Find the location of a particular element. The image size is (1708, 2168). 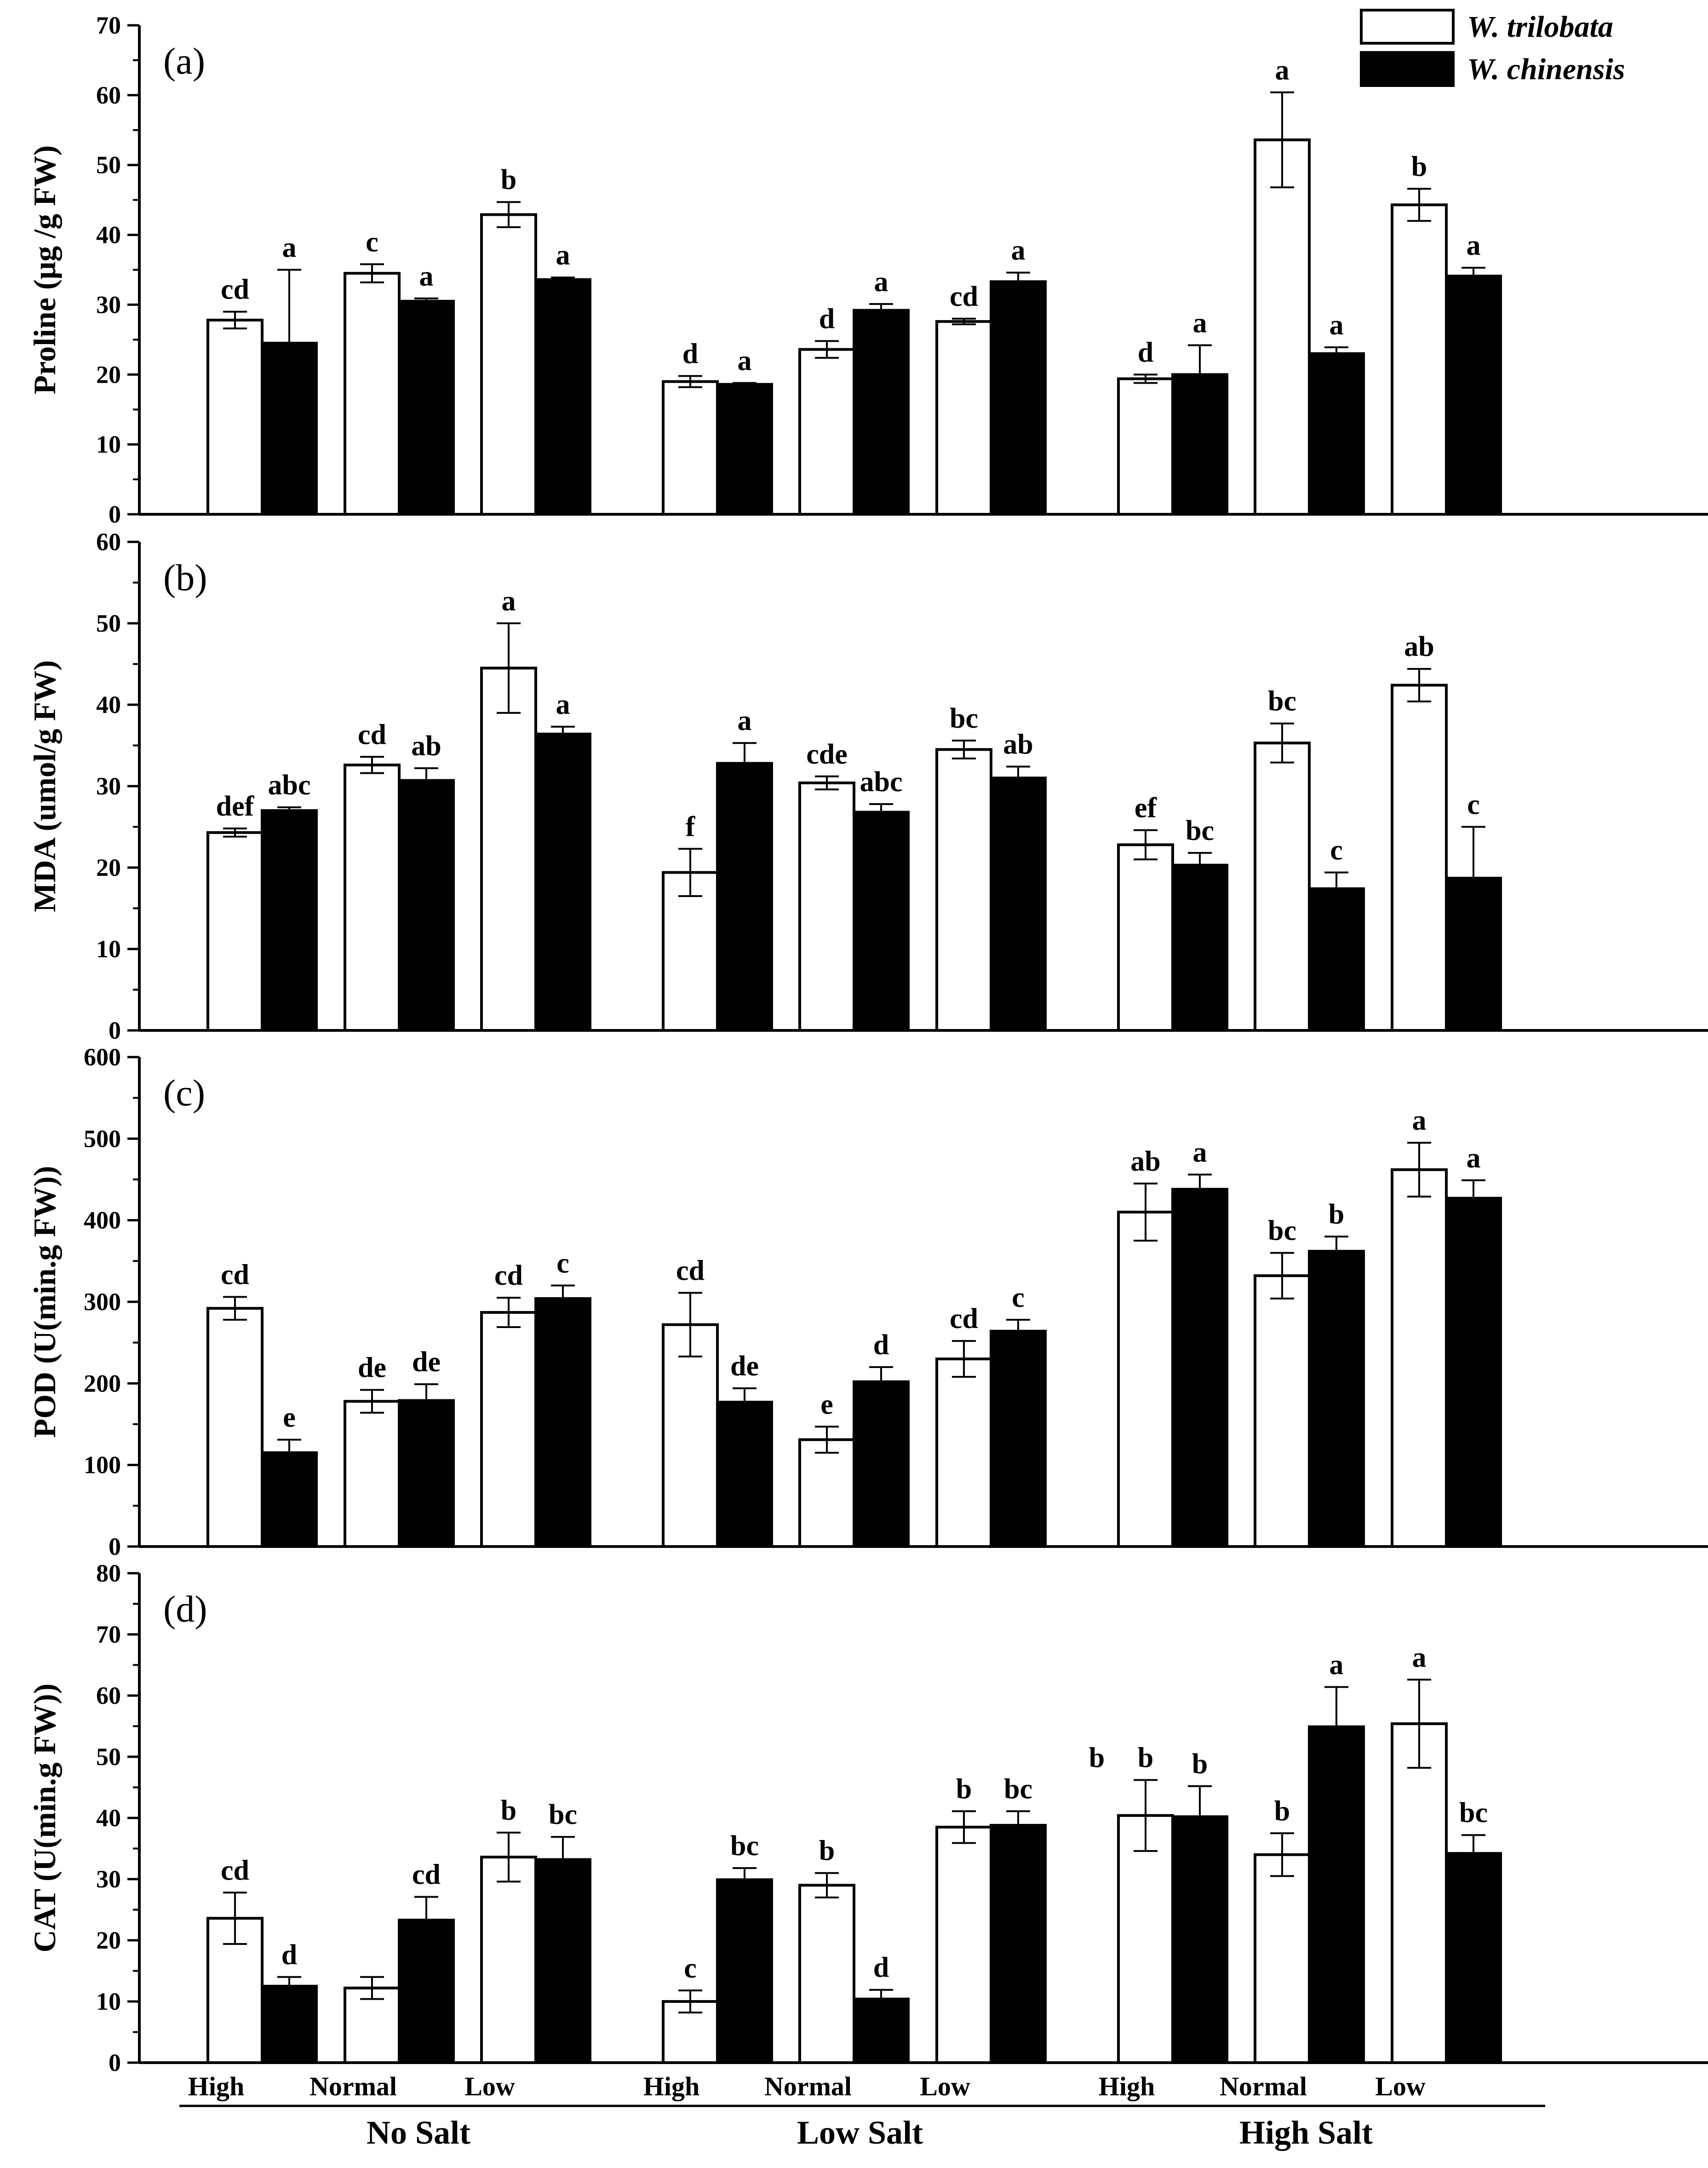

panel-label: (b) is located at coordinates (185, 578).